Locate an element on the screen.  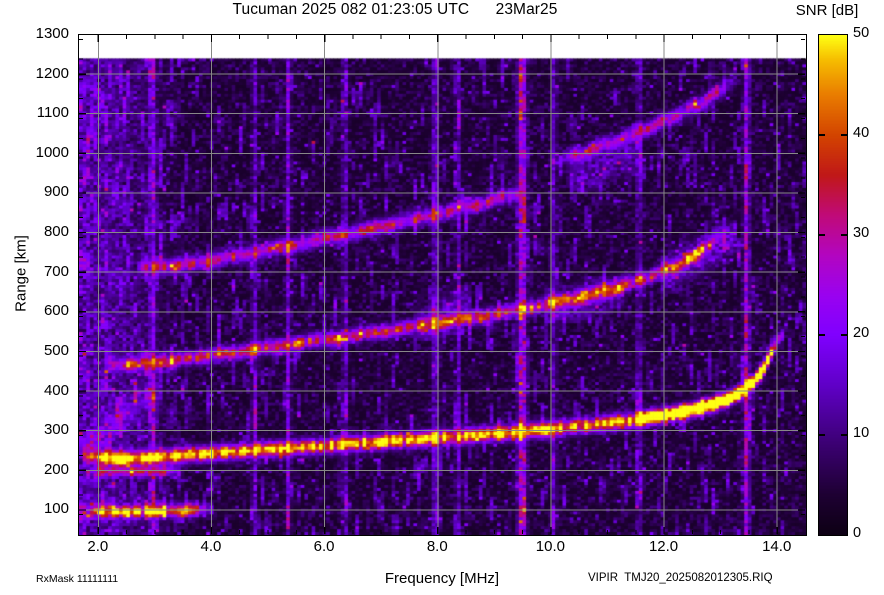
y-tick-label-1300: 1300 is located at coordinates (52, 33).